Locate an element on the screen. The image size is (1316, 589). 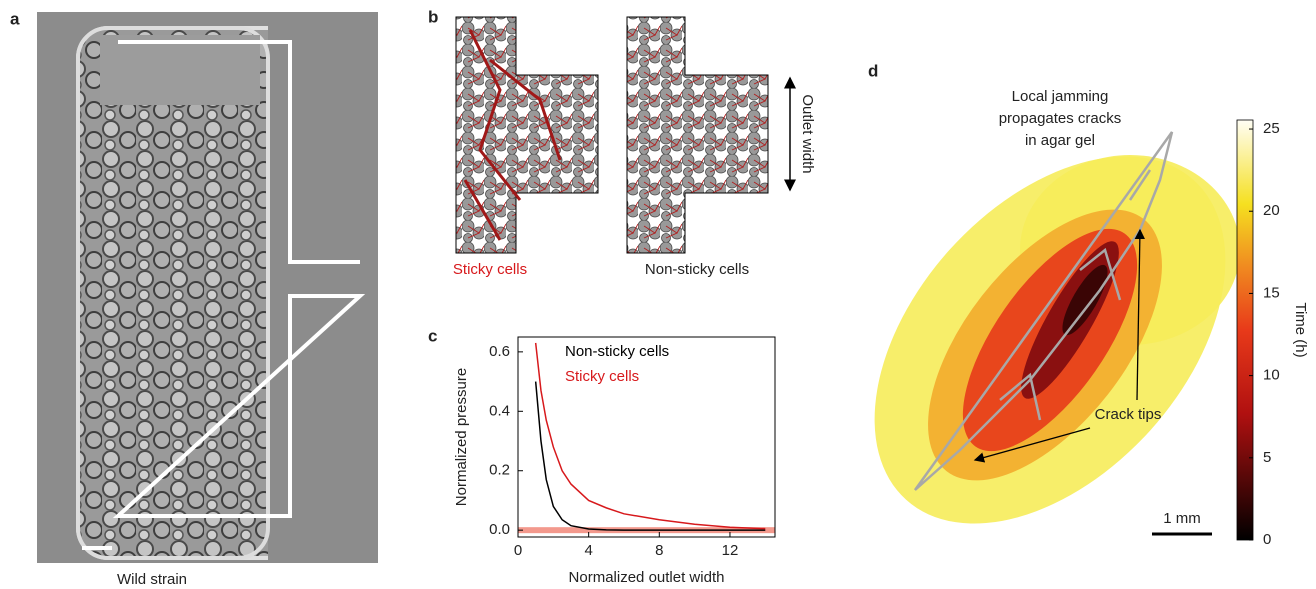
colorbar-tick-label: 0 is located at coordinates (1267, 539).